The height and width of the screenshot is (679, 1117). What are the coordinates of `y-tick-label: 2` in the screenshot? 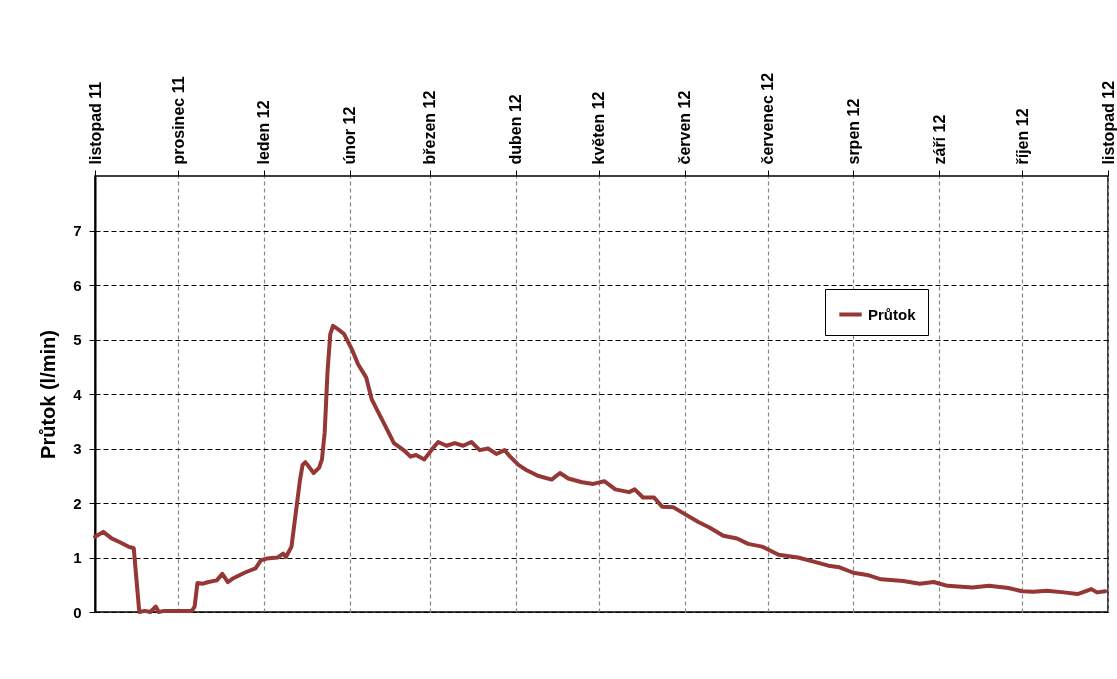 It's located at (77, 503).